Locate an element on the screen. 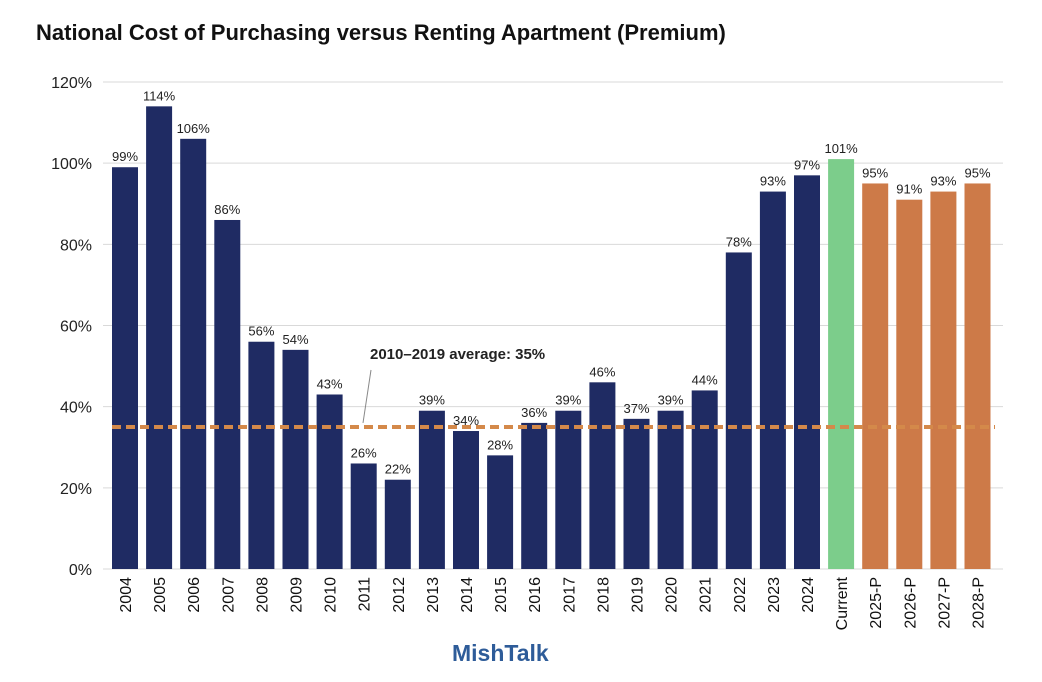  x-tick-label: 2009 is located at coordinates (297, 595).